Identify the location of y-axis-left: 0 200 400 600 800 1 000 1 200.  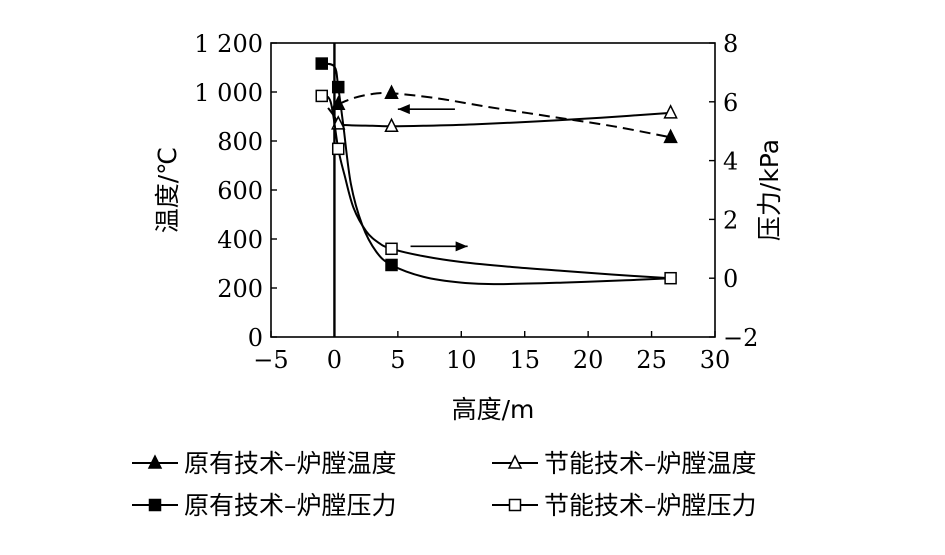
(235, 191).